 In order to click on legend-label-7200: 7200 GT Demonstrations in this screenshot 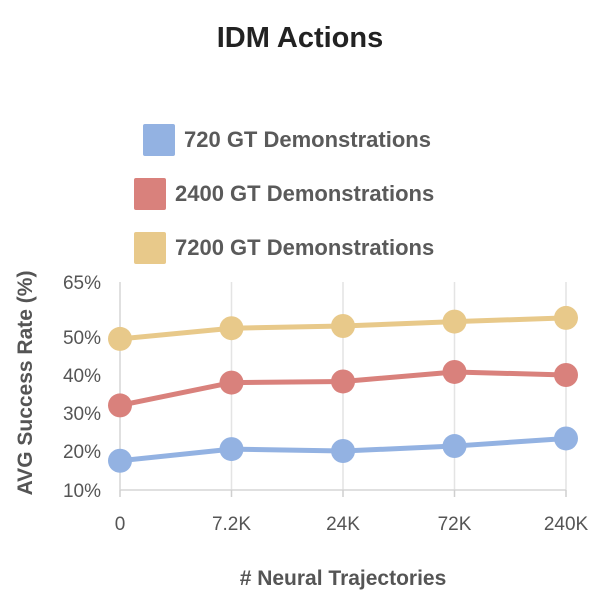, I will do `click(305, 247)`.